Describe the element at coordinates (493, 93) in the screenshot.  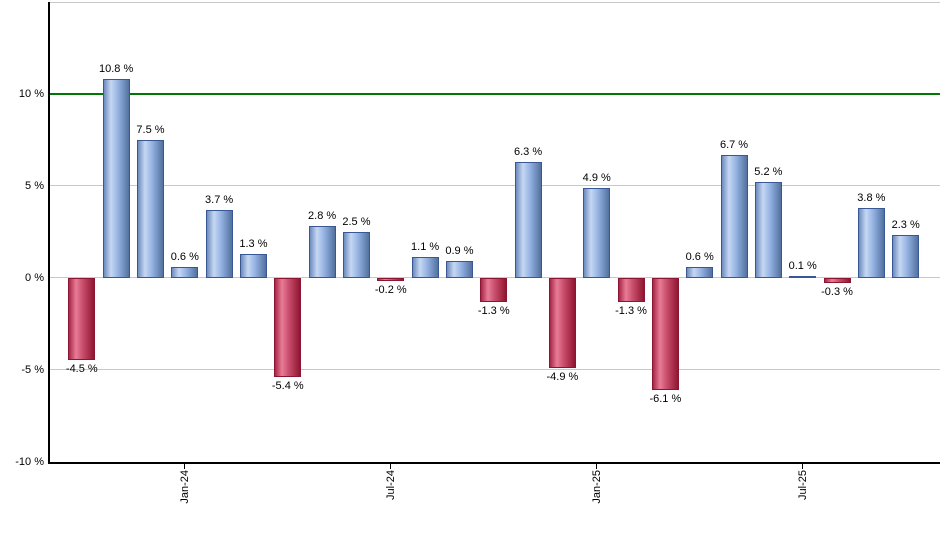
I see `reference-line` at that location.